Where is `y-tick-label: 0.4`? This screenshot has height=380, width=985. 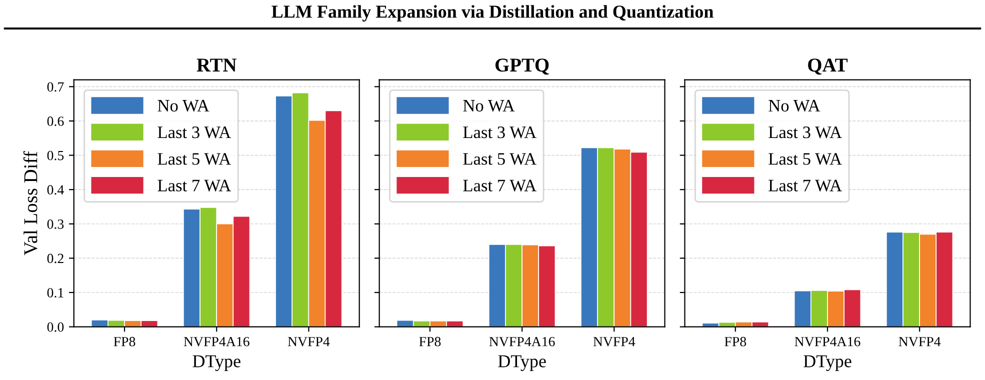
y-tick-label: 0.4 is located at coordinates (55, 190).